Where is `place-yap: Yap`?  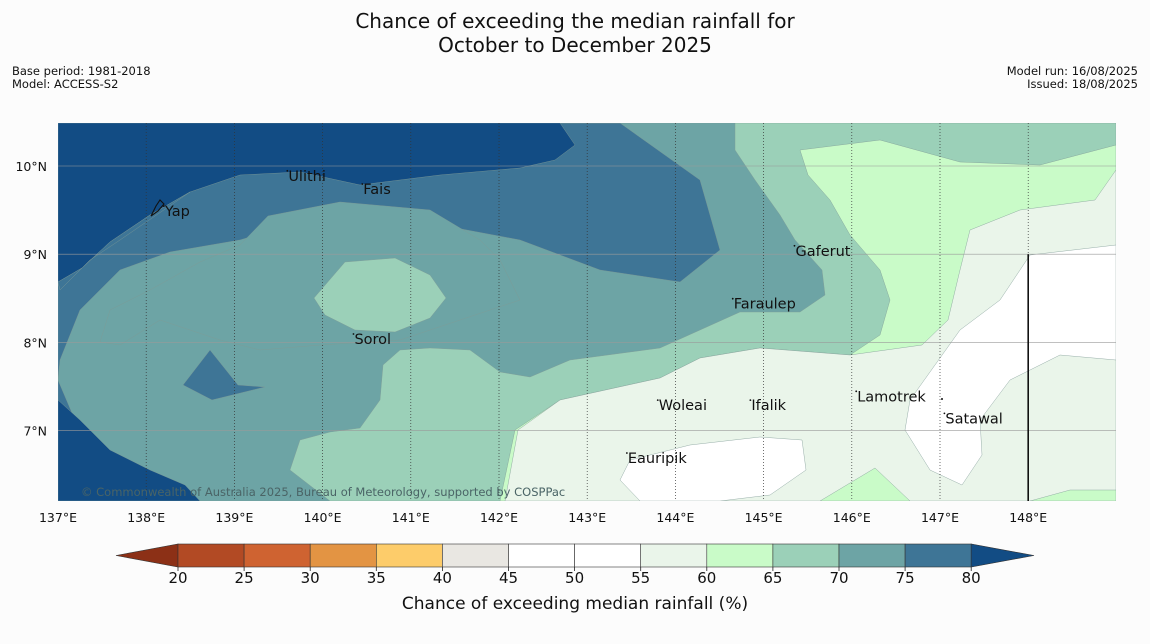
place-yap: Yap is located at coordinates (176, 212).